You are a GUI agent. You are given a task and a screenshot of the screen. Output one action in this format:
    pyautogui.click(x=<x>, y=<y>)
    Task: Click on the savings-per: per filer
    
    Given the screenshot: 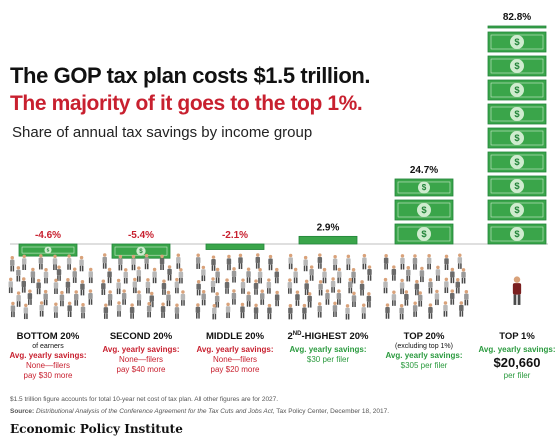 What is the action you would take?
    pyautogui.click(x=517, y=375)
    